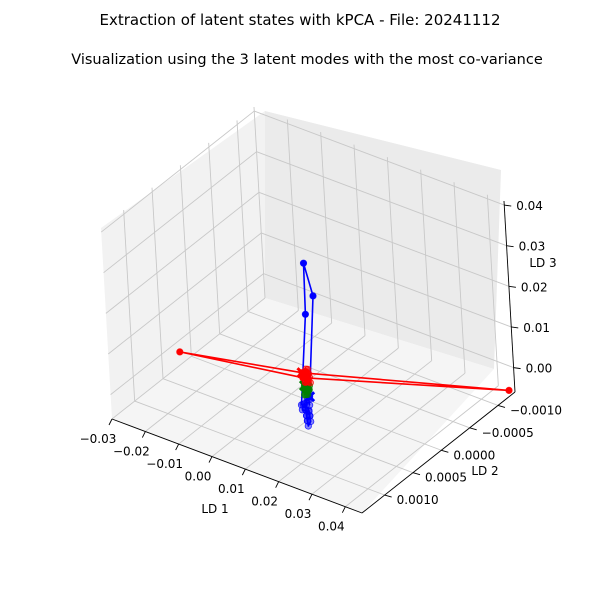 This screenshot has width=600, height=600. I want to click on z-tick-label: 0.04, so click(529, 206).